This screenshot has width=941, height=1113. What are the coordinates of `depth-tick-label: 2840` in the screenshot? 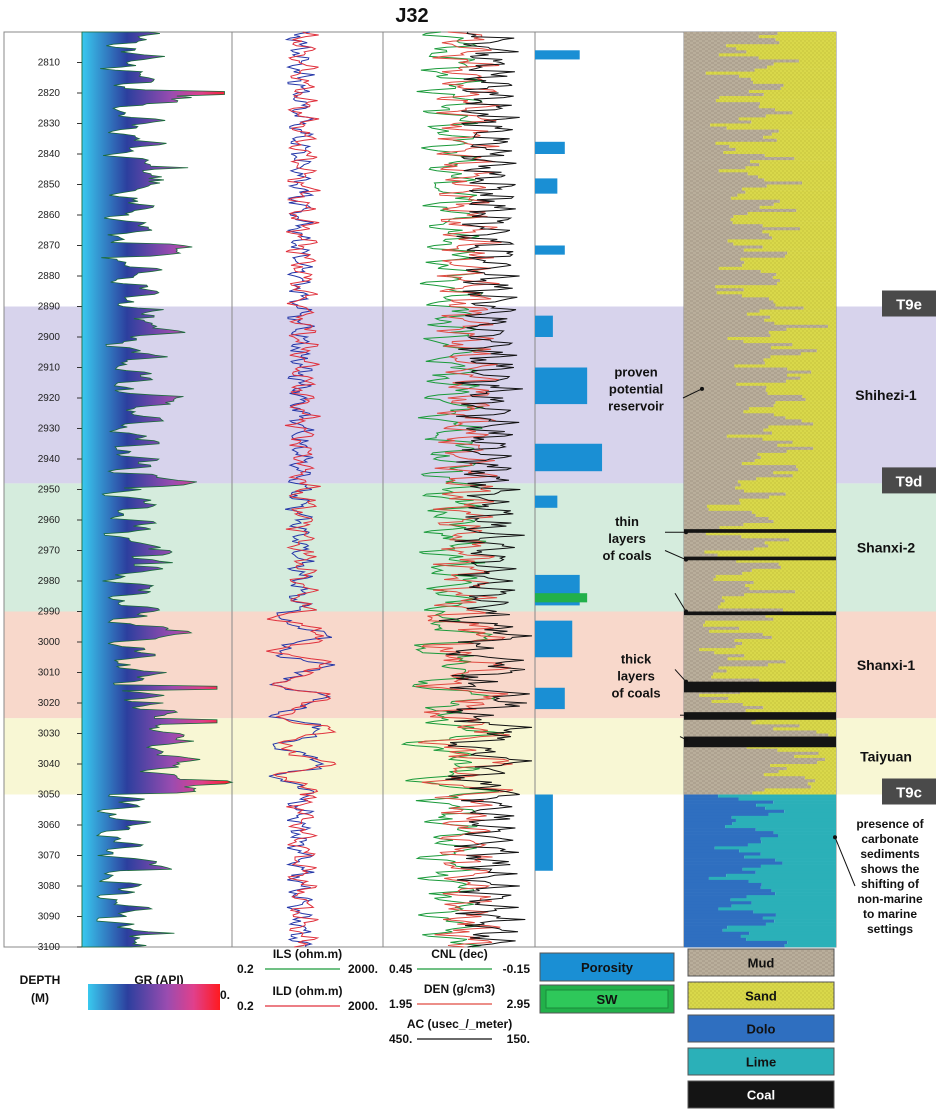 It's located at (49, 154).